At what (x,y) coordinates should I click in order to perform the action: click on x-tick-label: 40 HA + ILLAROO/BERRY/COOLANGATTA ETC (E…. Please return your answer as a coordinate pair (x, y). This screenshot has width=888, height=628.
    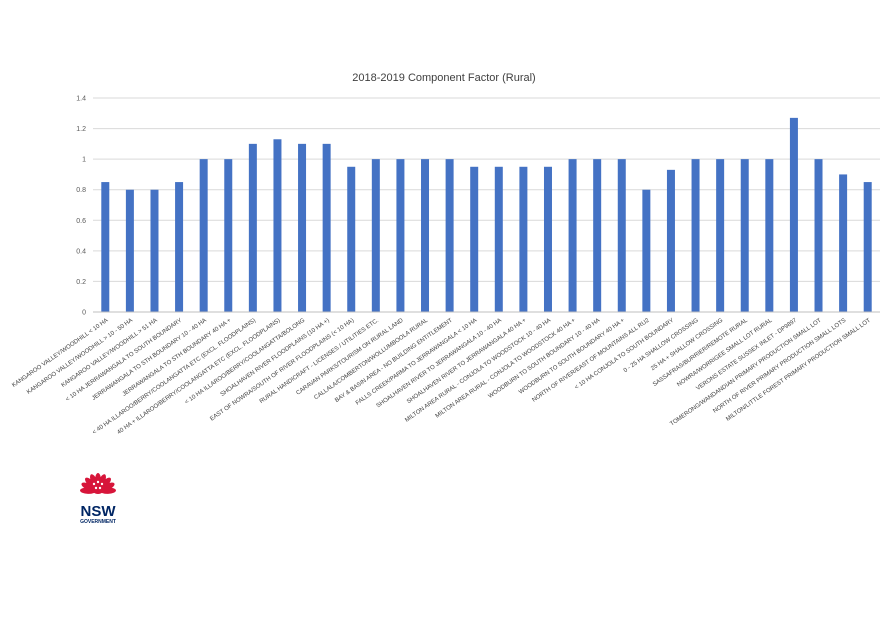
    Looking at the image, I should click on (198, 377).